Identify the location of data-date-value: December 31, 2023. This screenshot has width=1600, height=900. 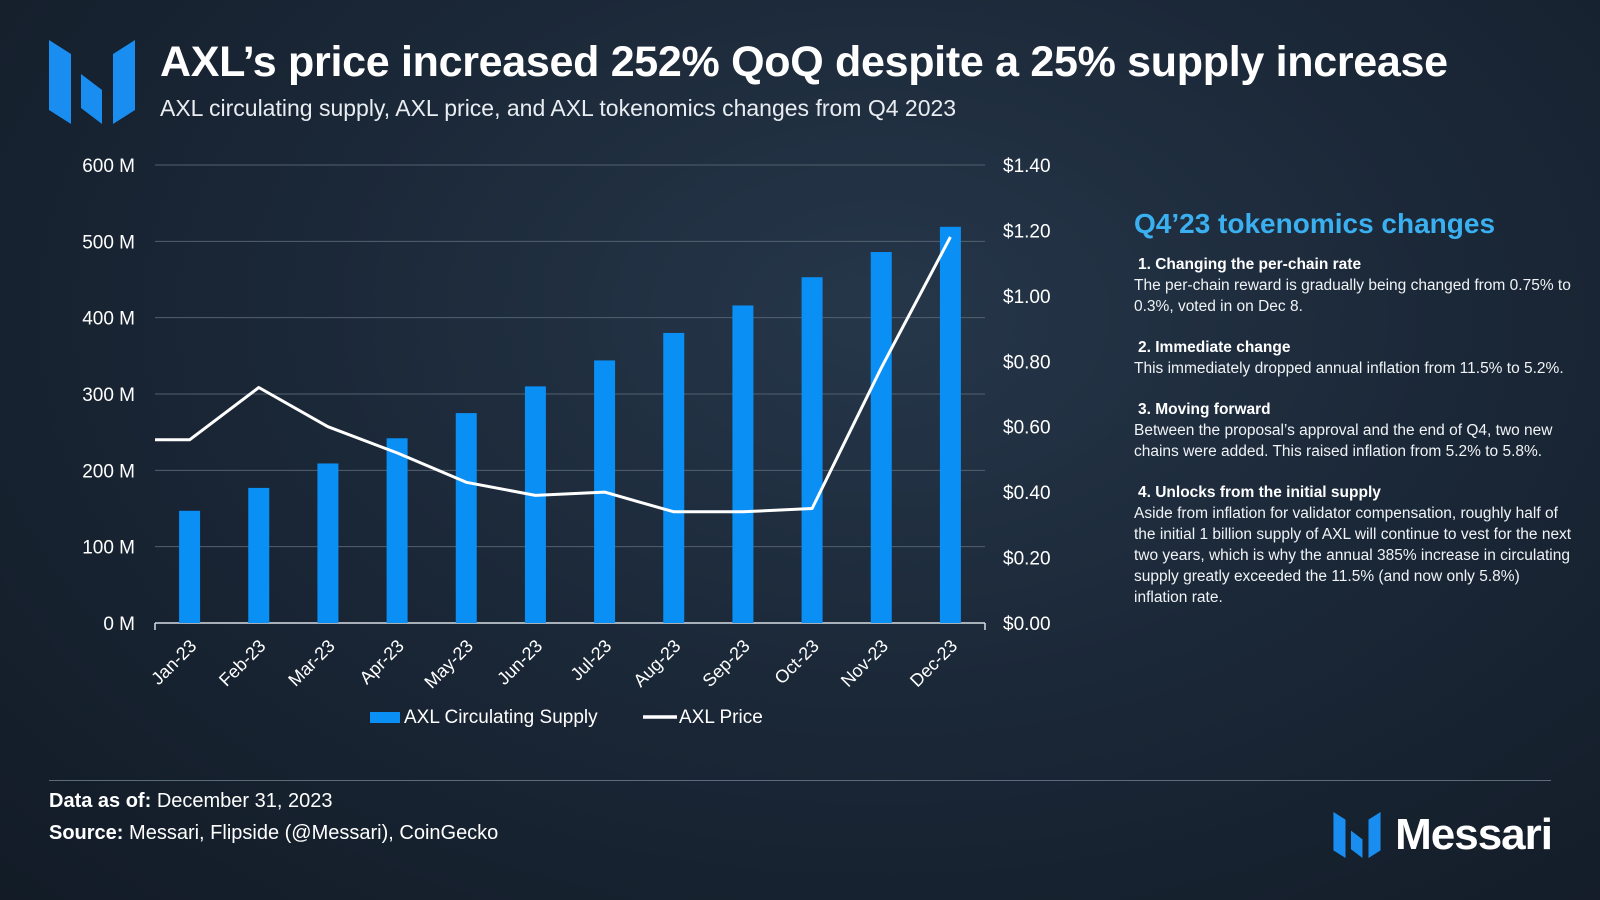
(244, 801).